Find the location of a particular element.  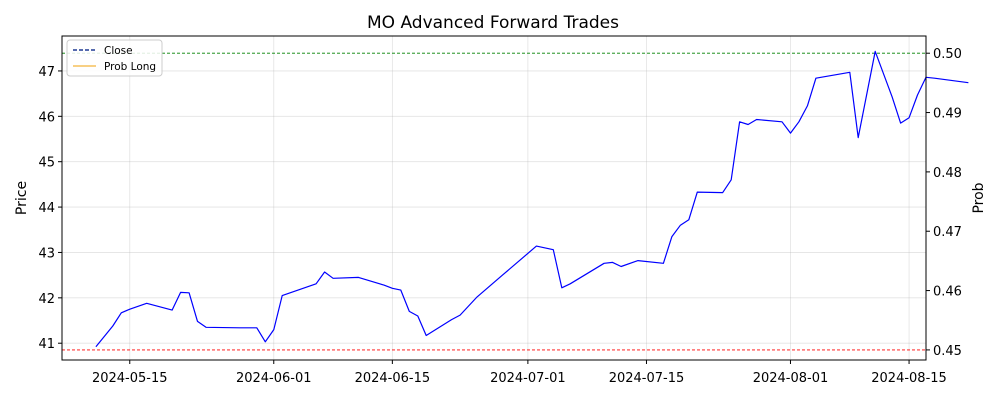

y2-tick-label: 0.48 is located at coordinates (947, 173).